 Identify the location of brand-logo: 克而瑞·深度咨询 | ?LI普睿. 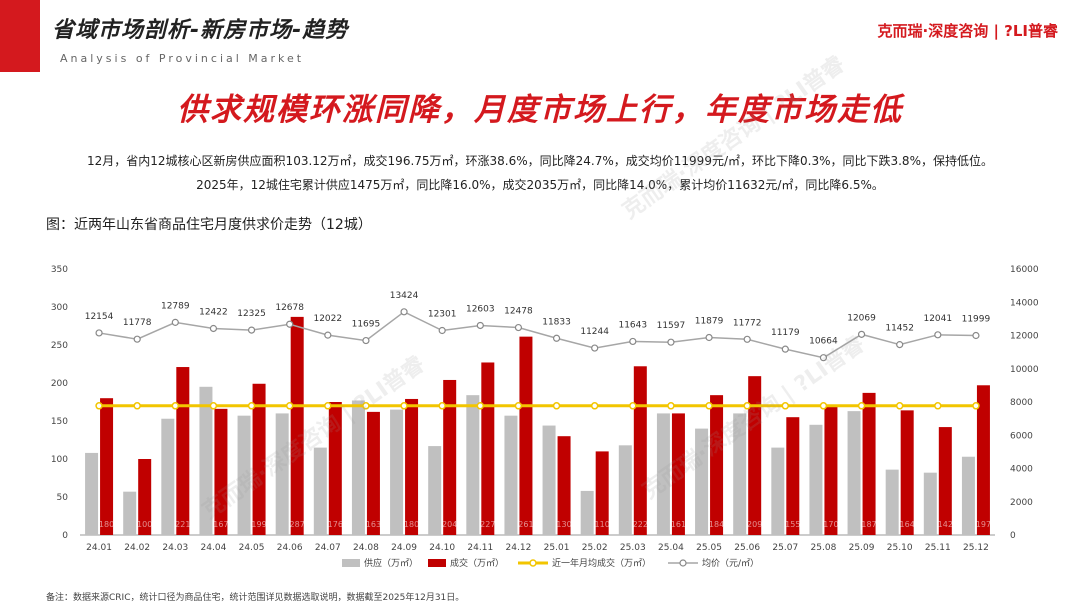
(967, 31).